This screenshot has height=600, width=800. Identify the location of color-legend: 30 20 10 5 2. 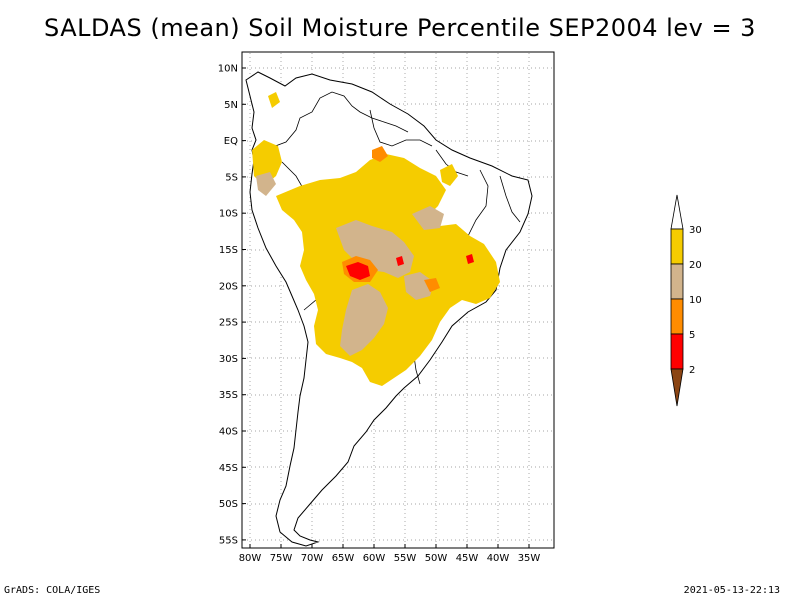
(686, 300).